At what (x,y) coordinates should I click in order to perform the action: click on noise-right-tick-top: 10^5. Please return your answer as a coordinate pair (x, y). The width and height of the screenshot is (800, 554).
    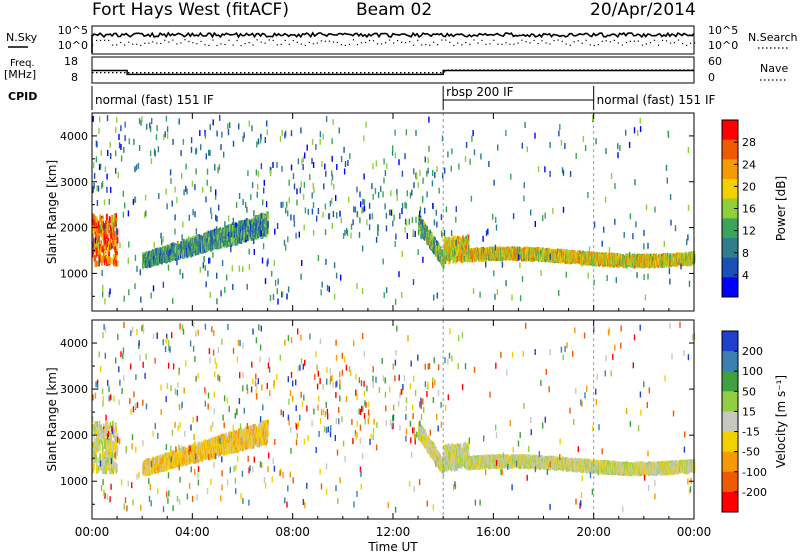
    Looking at the image, I should click on (723, 30).